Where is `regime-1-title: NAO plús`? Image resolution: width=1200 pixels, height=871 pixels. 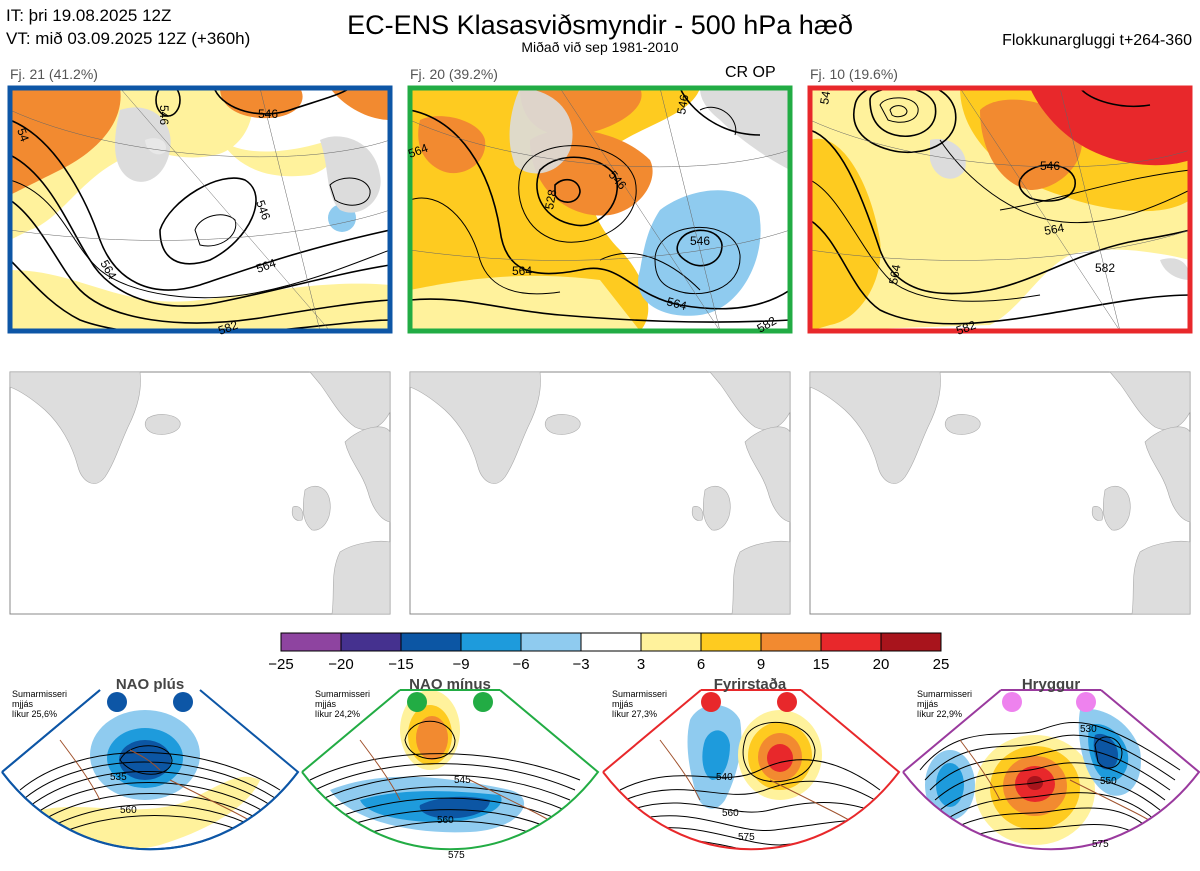
regime-1-title: NAO plús is located at coordinates (150, 684).